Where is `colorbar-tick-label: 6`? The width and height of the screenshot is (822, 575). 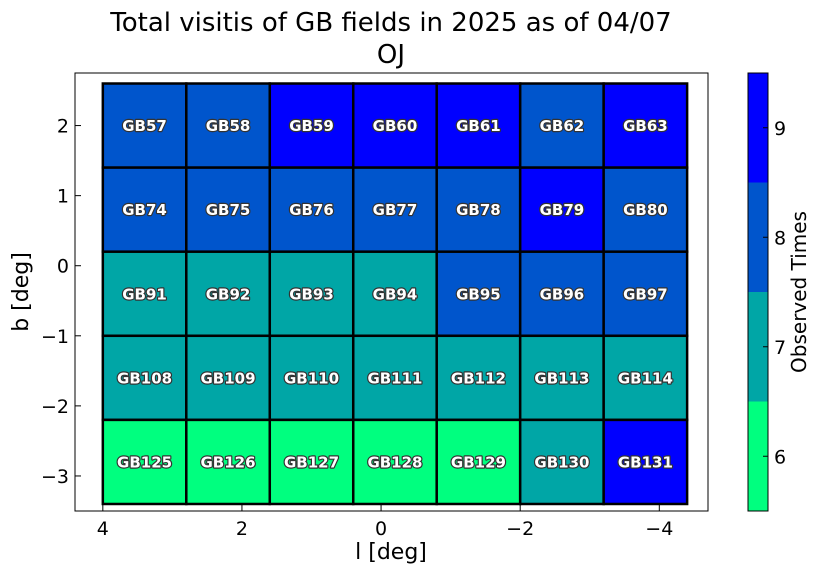
colorbar-tick-label: 6 is located at coordinates (780, 457).